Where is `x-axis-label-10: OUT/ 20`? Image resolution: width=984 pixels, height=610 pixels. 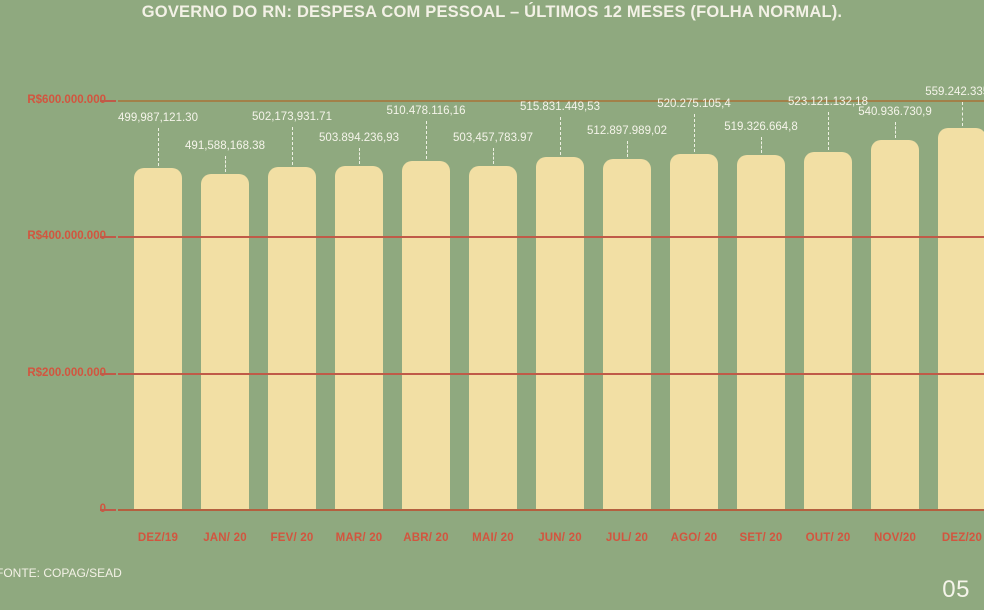
x-axis-label-10: OUT/ 20 is located at coordinates (828, 538).